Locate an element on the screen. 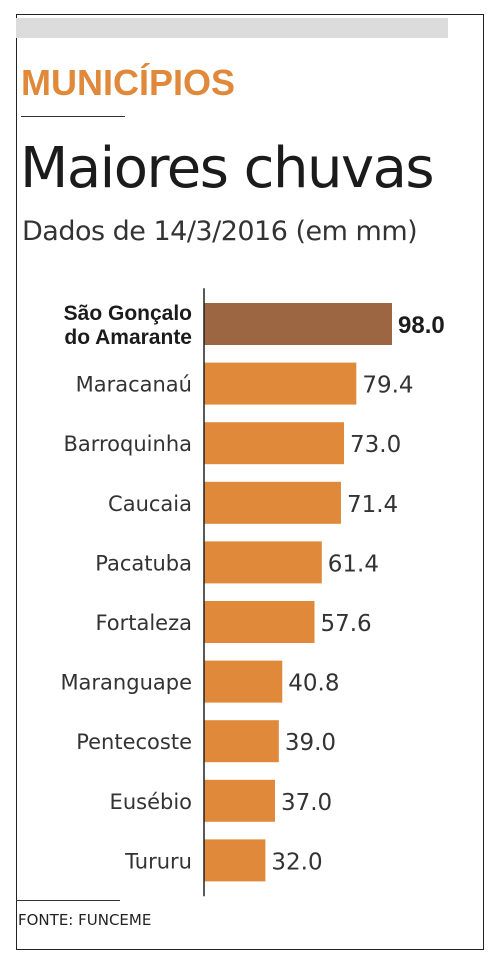 This screenshot has height=964, width=500. chart-subtitle: Dados de 14/3/2016 (em mm) is located at coordinates (220, 231).